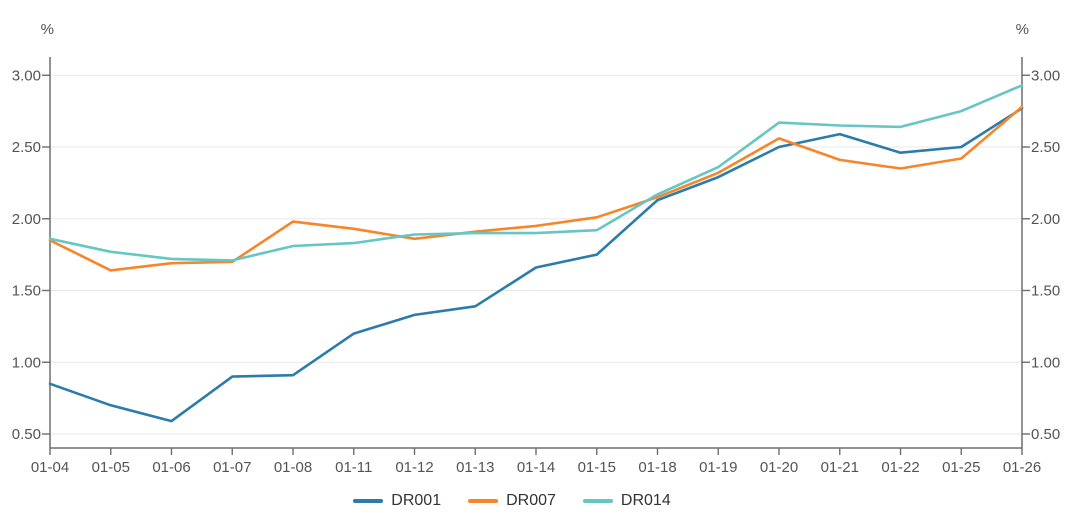 Image resolution: width=1080 pixels, height=531 pixels. I want to click on x-tick-label: 01-25, so click(961, 467).